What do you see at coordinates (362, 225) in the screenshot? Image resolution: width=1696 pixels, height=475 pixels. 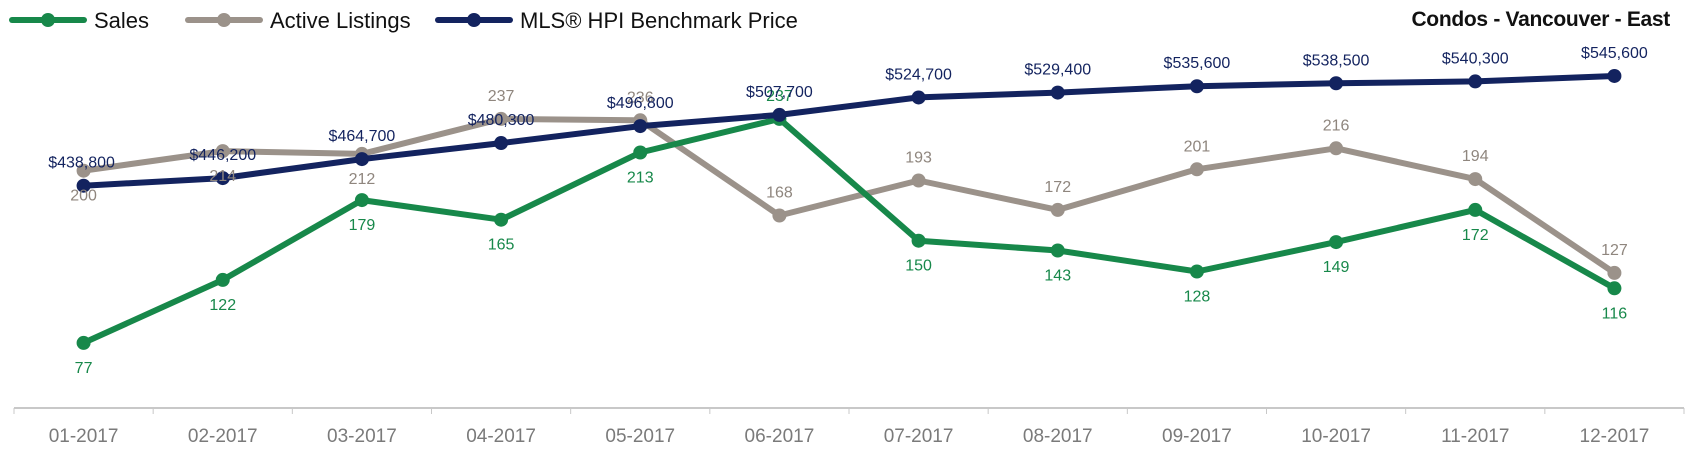 I see `data-label: 179` at bounding box center [362, 225].